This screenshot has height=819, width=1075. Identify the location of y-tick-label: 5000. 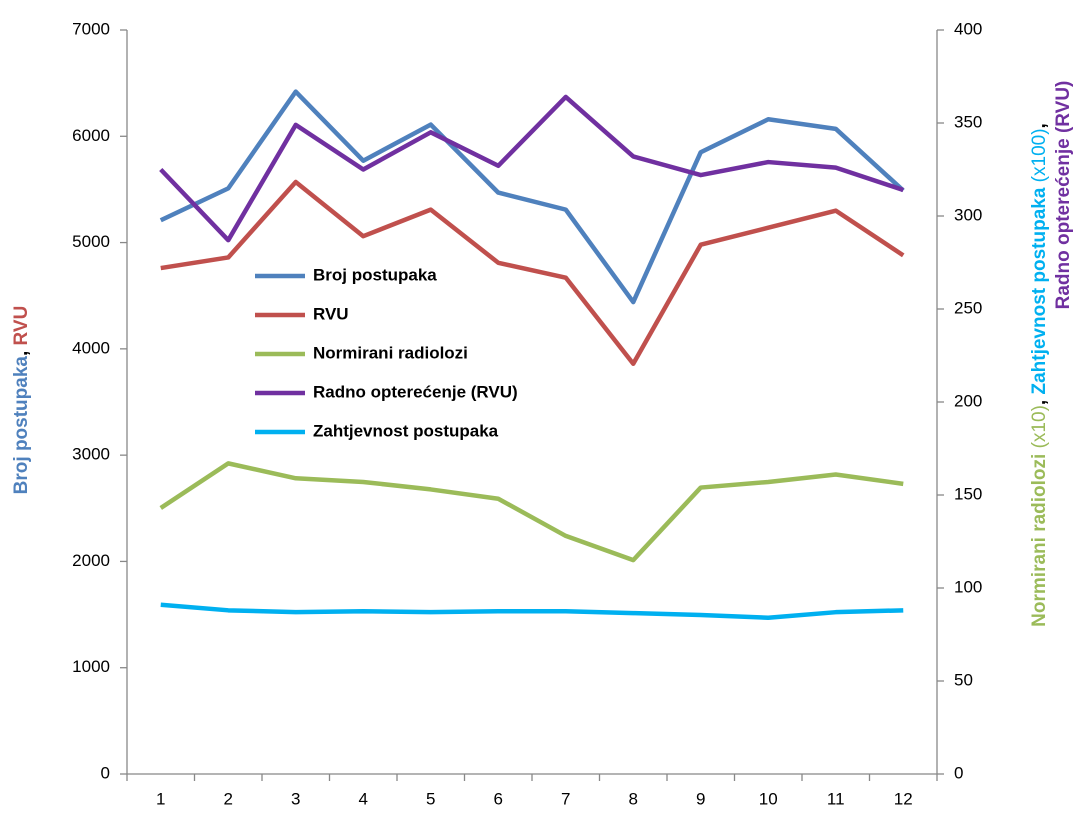
(91, 241).